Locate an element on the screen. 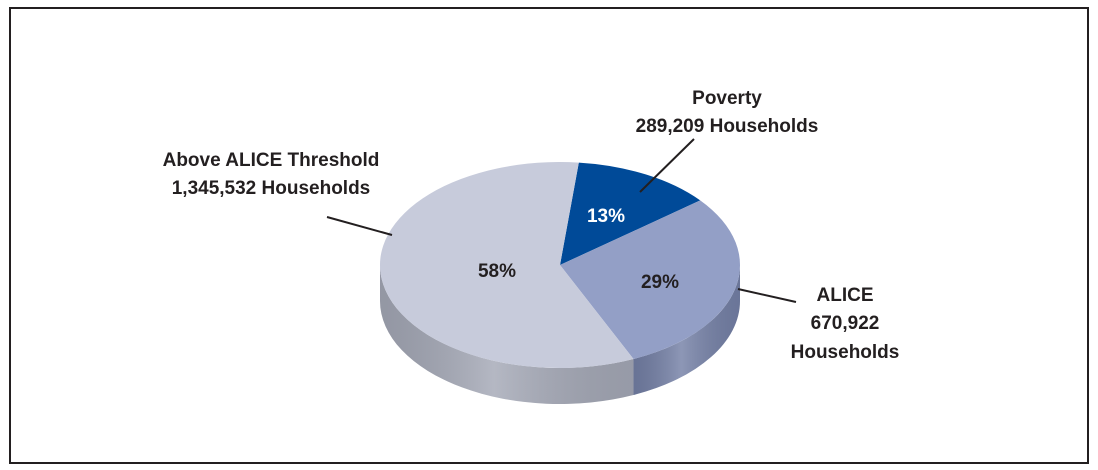  leader-line-poverty is located at coordinates (667, 165).